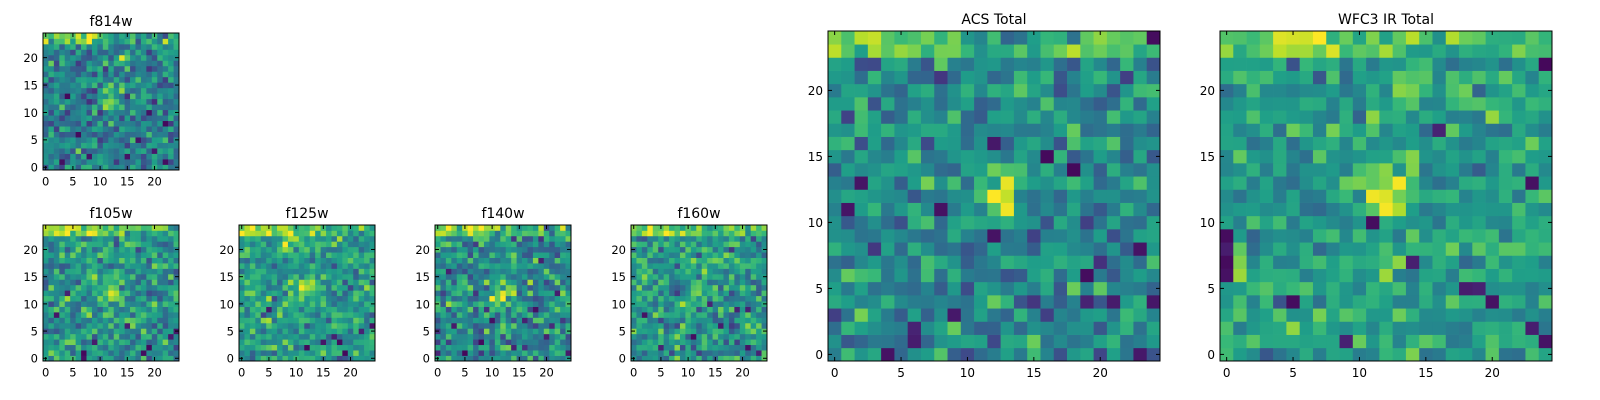  Describe the element at coordinates (1227, 373) in the screenshot. I see `x-tick-label: 0` at that location.